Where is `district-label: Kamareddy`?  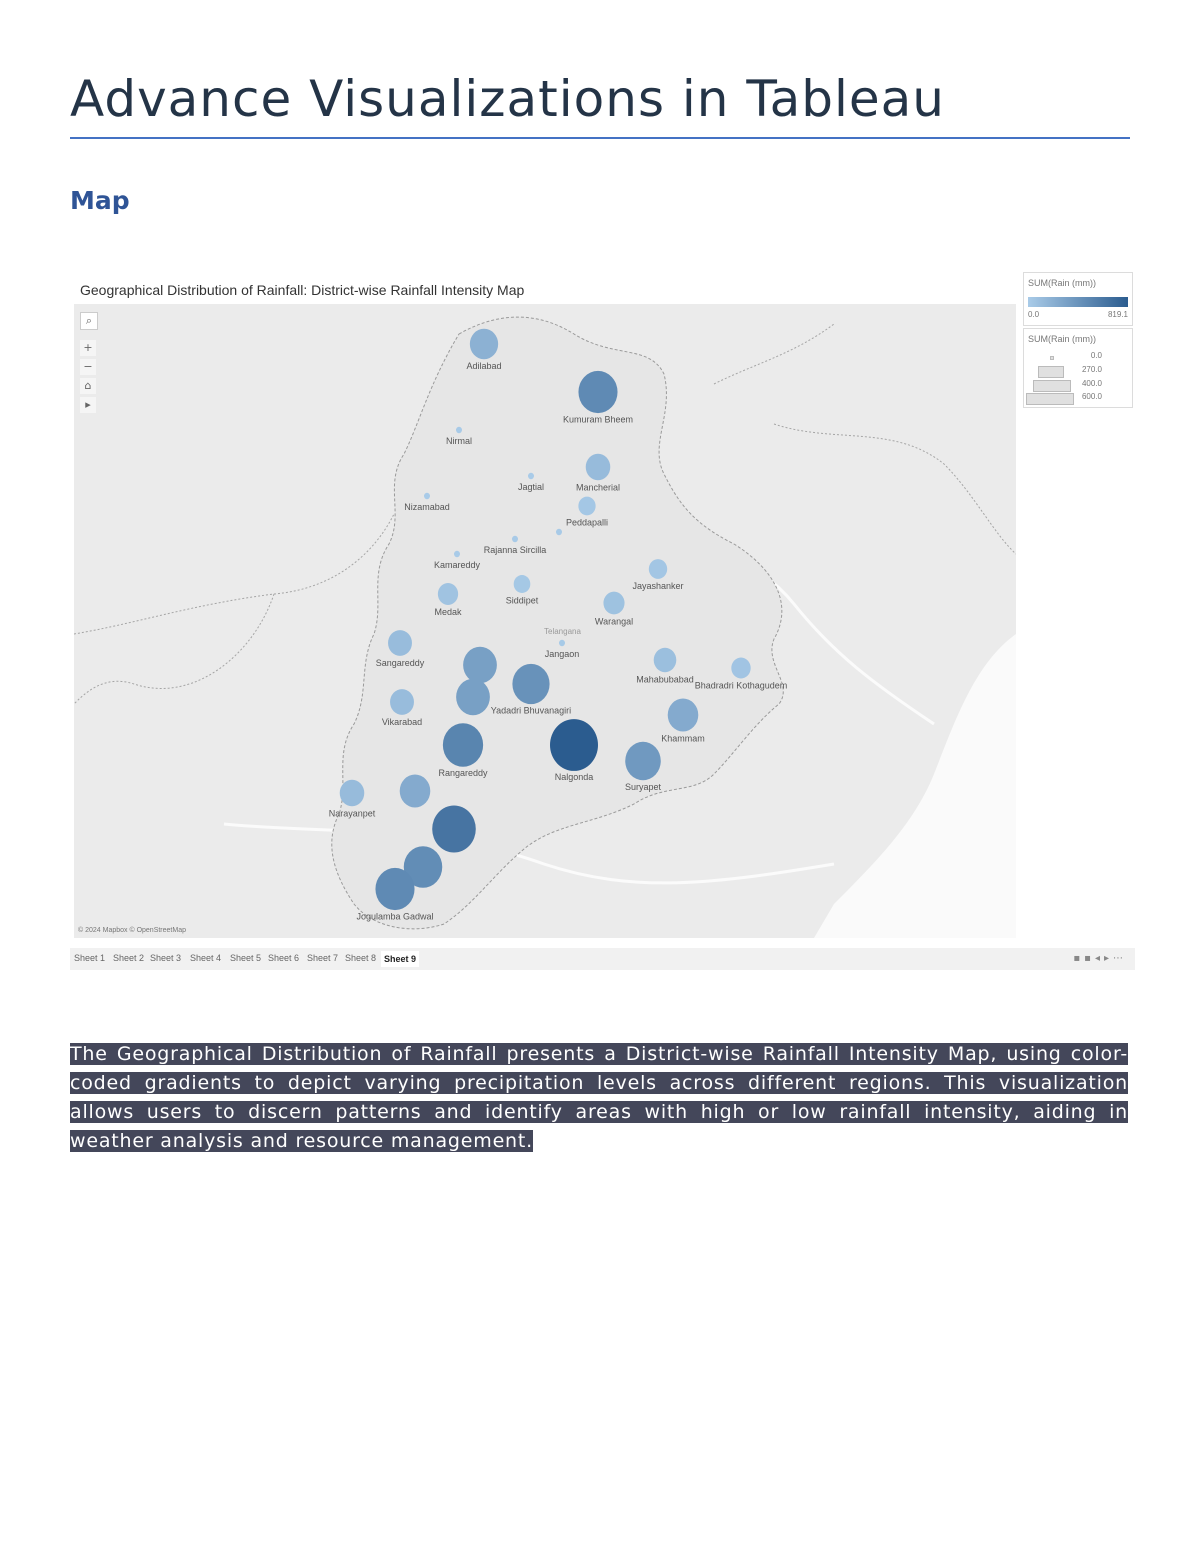
district-label: Kamareddy is located at coordinates (457, 565).